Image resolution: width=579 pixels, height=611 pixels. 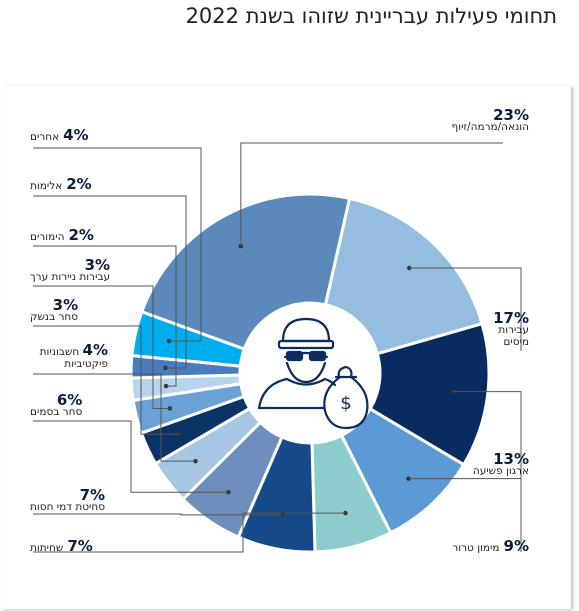 I want to click on leader-line-violence, so click(x=110, y=282).